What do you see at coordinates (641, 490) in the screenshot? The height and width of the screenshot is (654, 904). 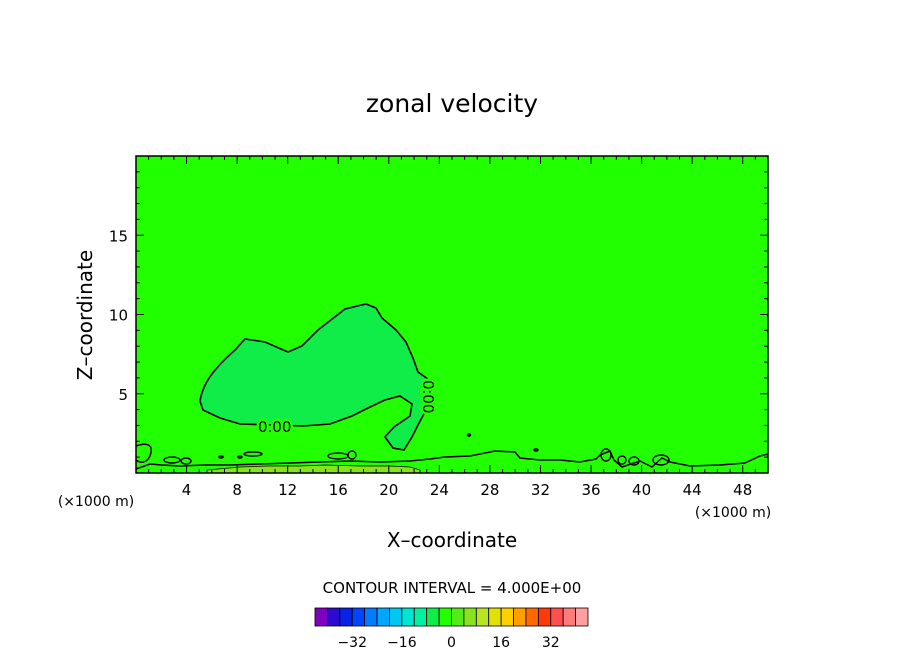 I see `x-tick-label: 40` at bounding box center [641, 490].